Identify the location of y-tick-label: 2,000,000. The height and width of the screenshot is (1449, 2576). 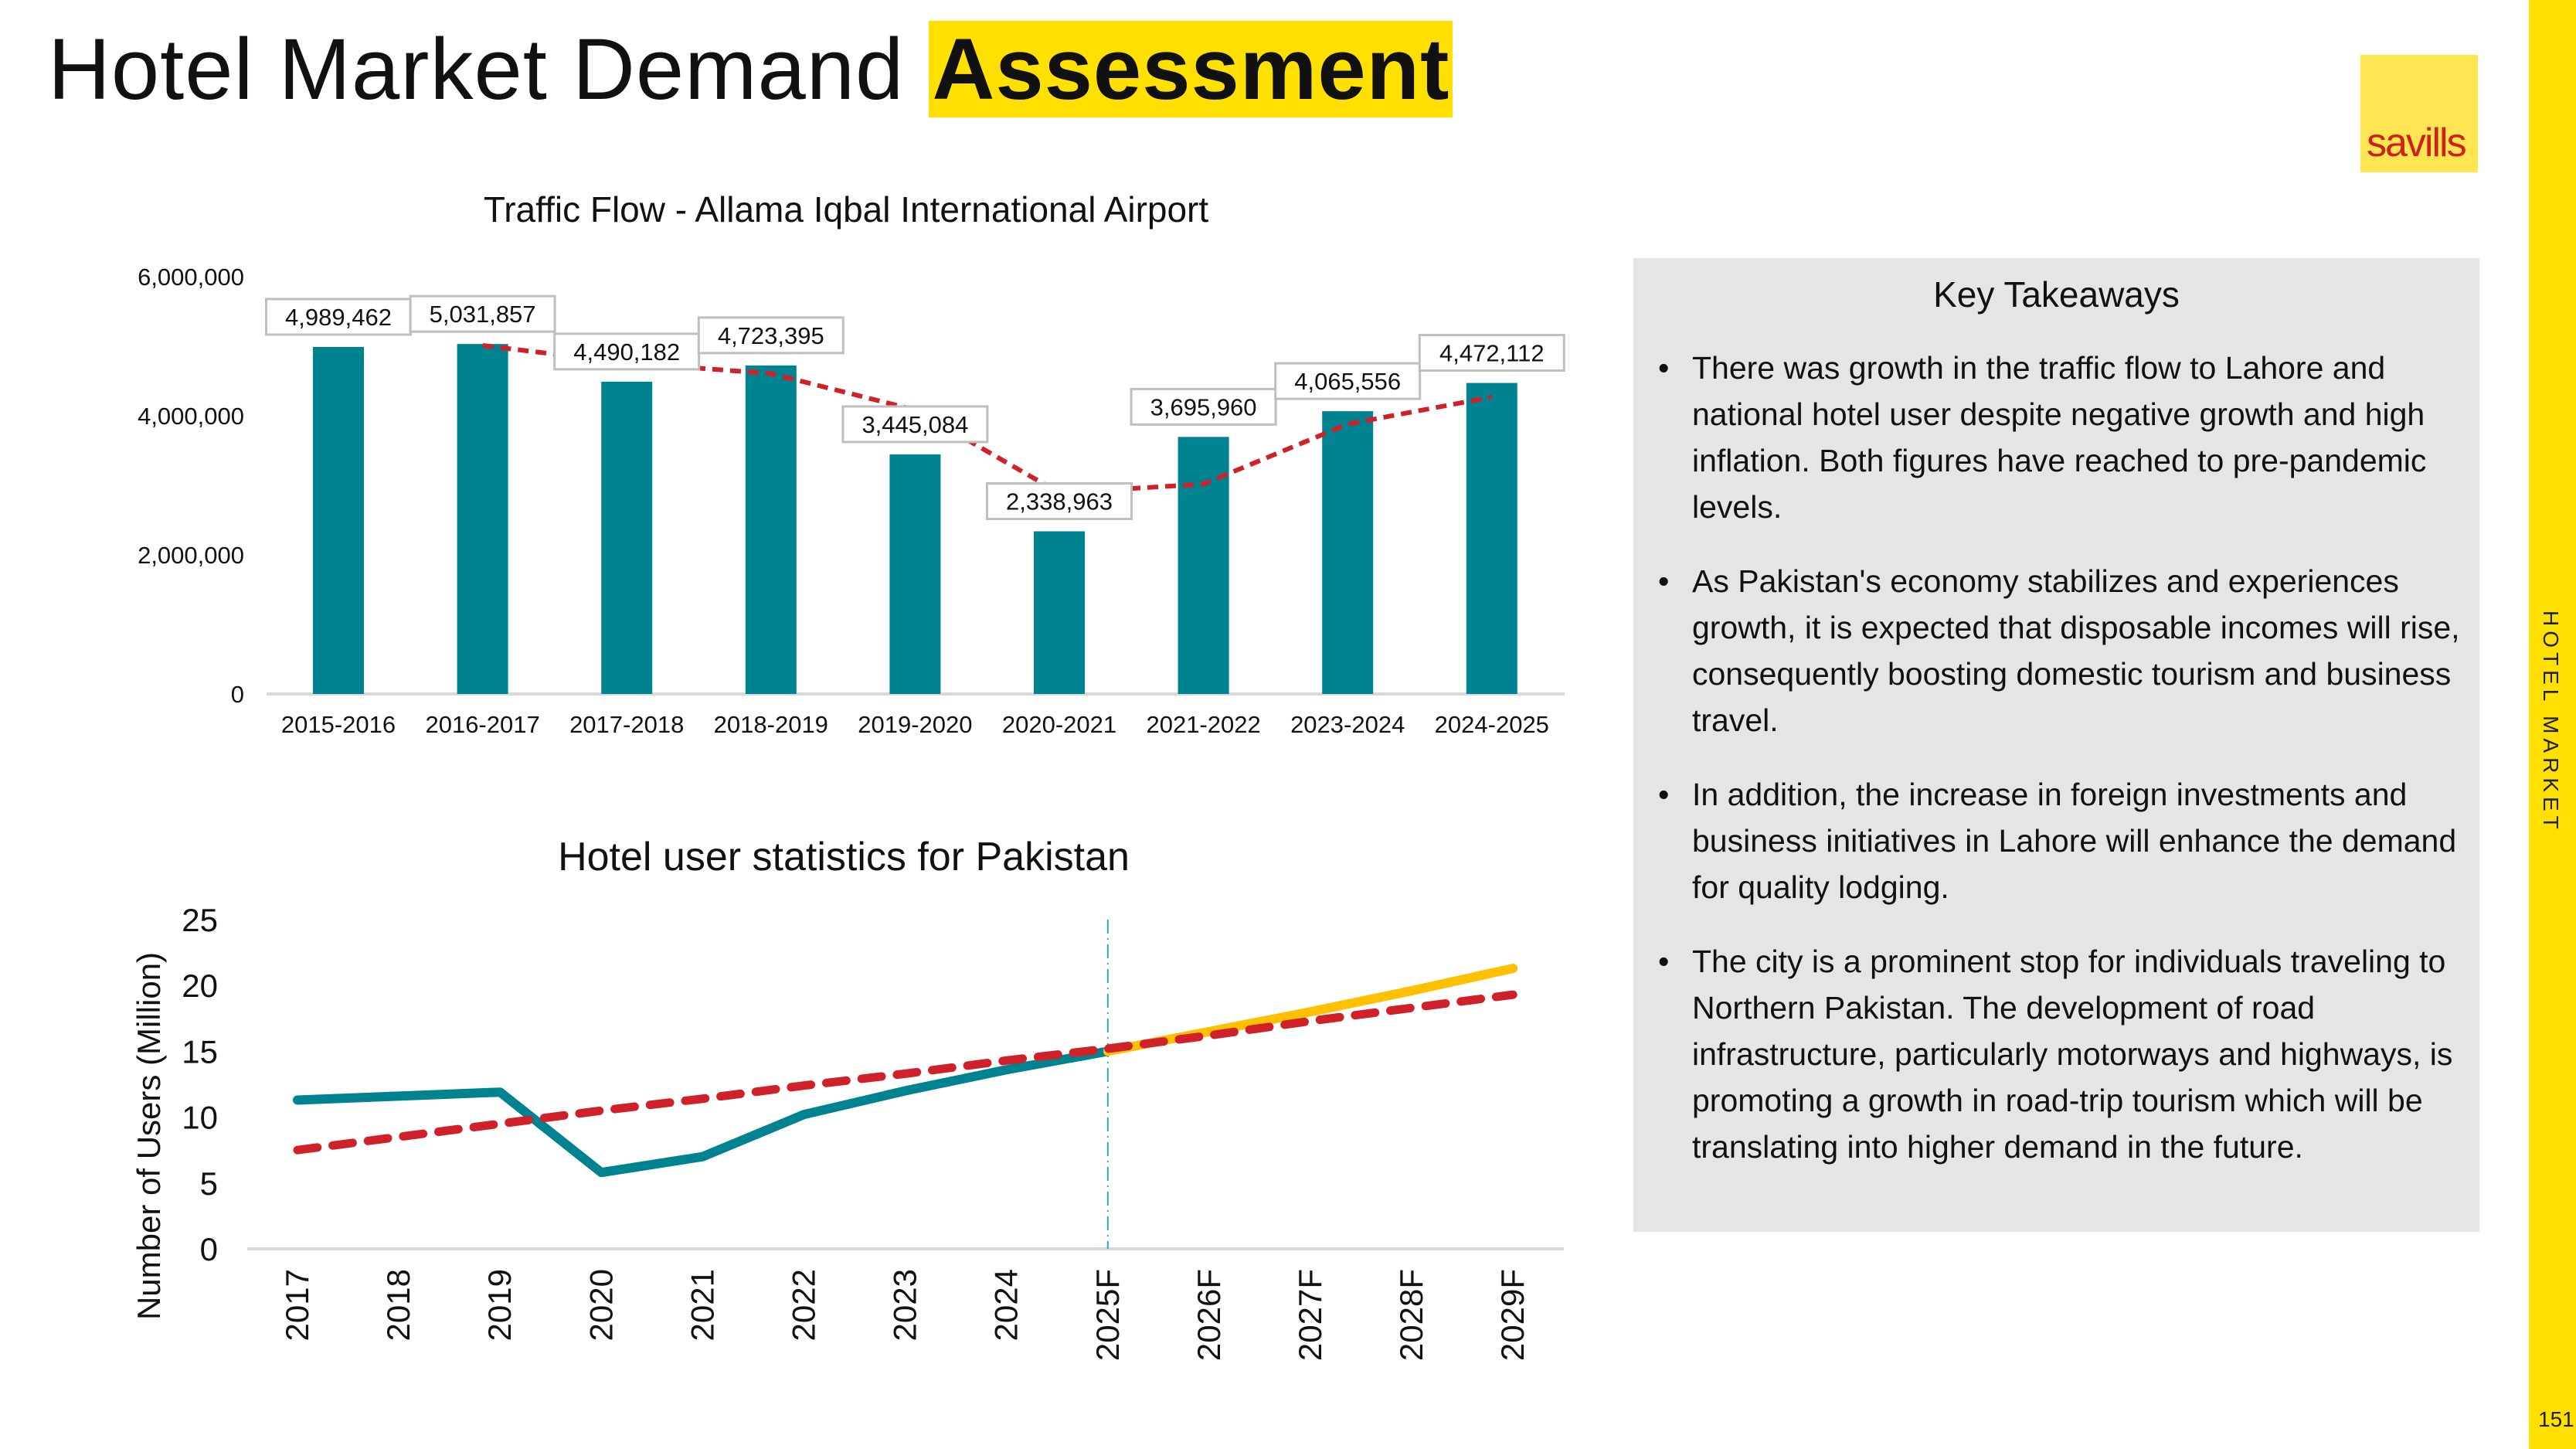
(191, 556).